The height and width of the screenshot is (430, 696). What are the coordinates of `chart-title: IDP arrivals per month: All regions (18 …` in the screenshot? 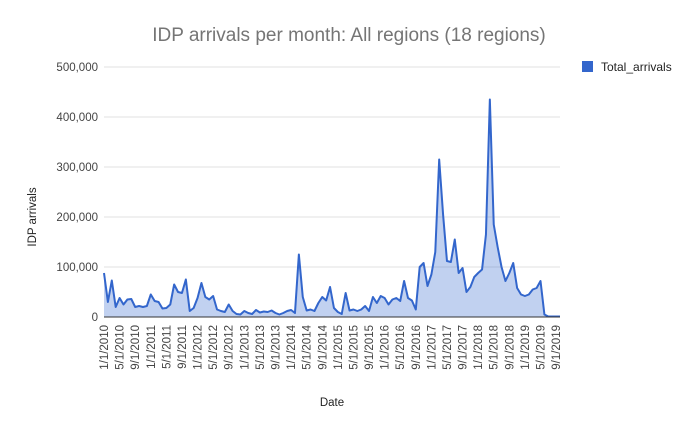 It's located at (349, 35).